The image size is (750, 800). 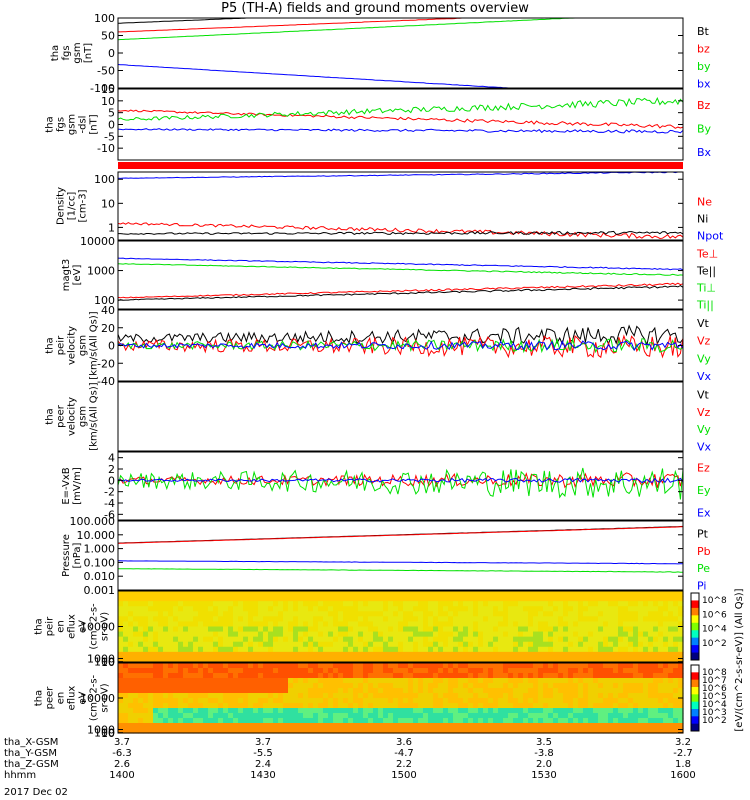 What do you see at coordinates (695, 691) in the screenshot?
I see `colorbar-swatch` at bounding box center [695, 691].